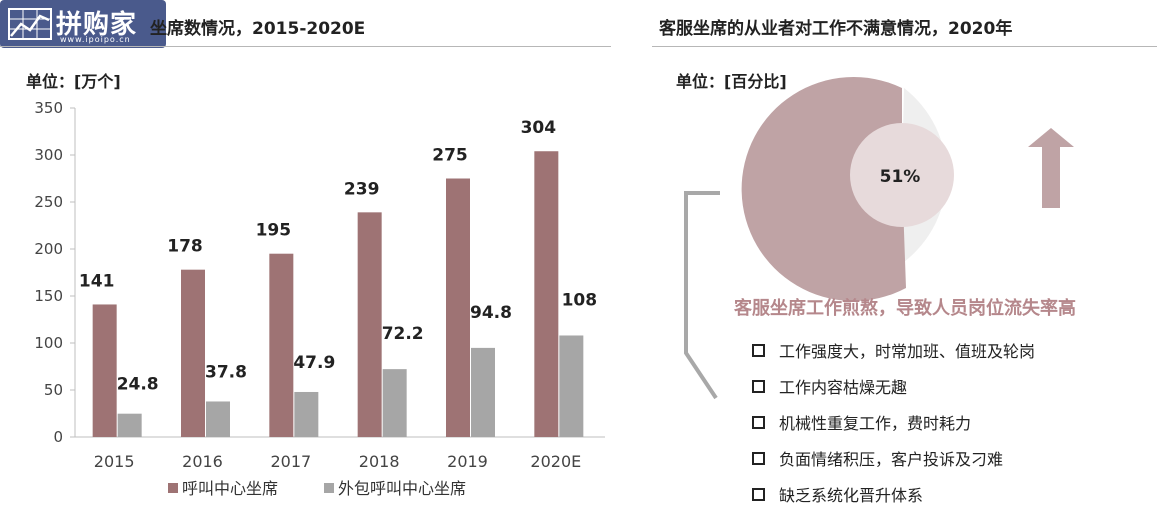  I want to click on x-tick-label: 2018, so click(379, 461).